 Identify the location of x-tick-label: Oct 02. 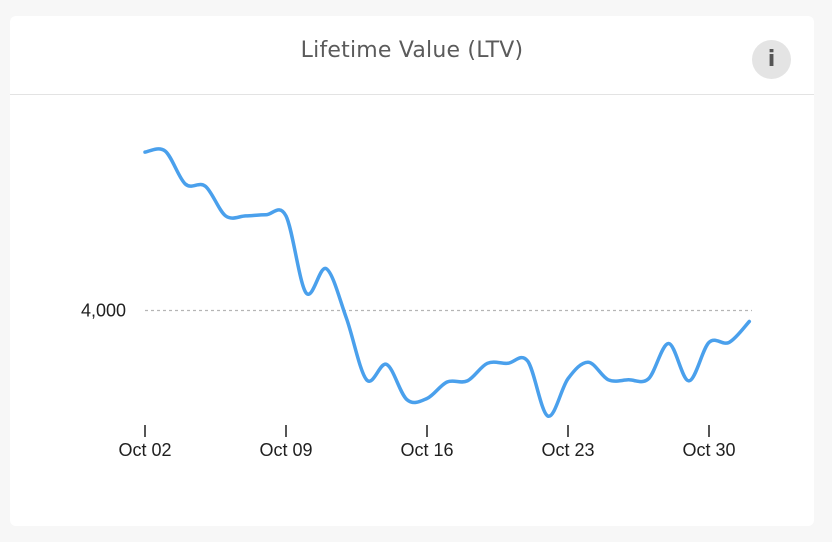
(144, 450).